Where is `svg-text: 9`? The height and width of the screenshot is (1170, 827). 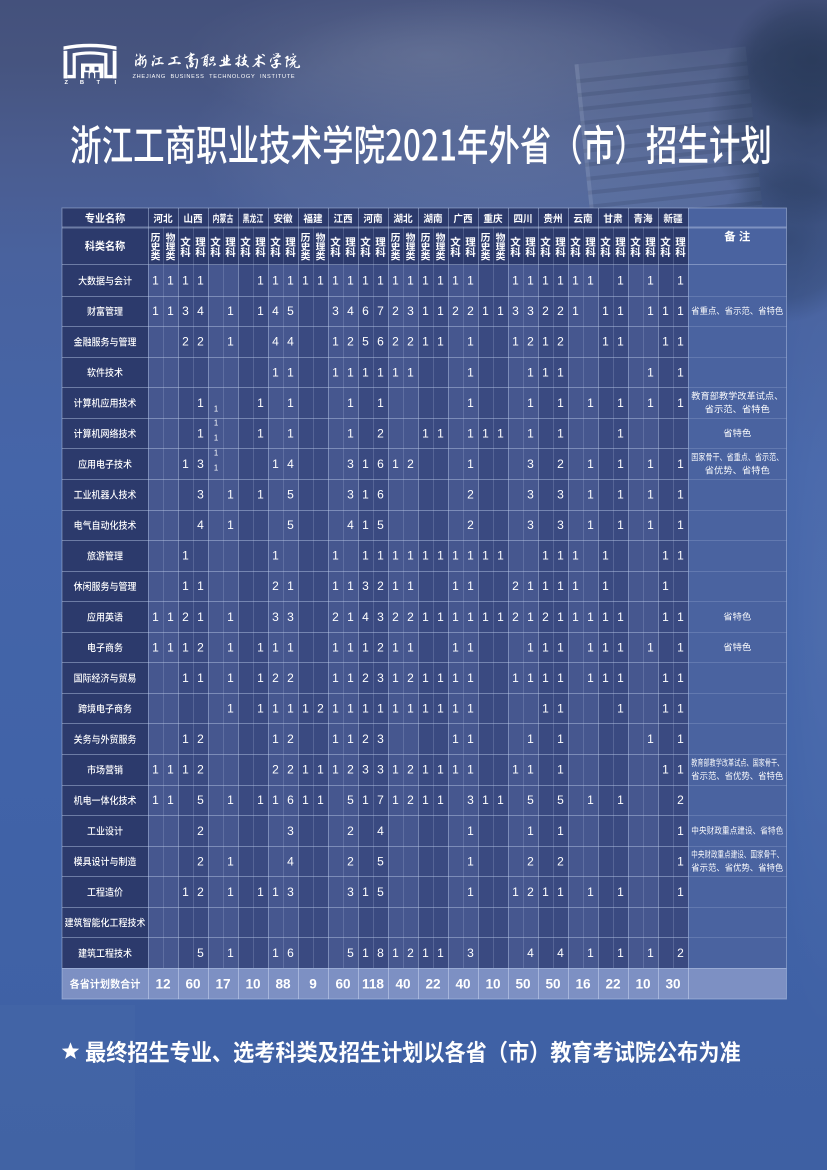 svg-text: 9 is located at coordinates (313, 984).